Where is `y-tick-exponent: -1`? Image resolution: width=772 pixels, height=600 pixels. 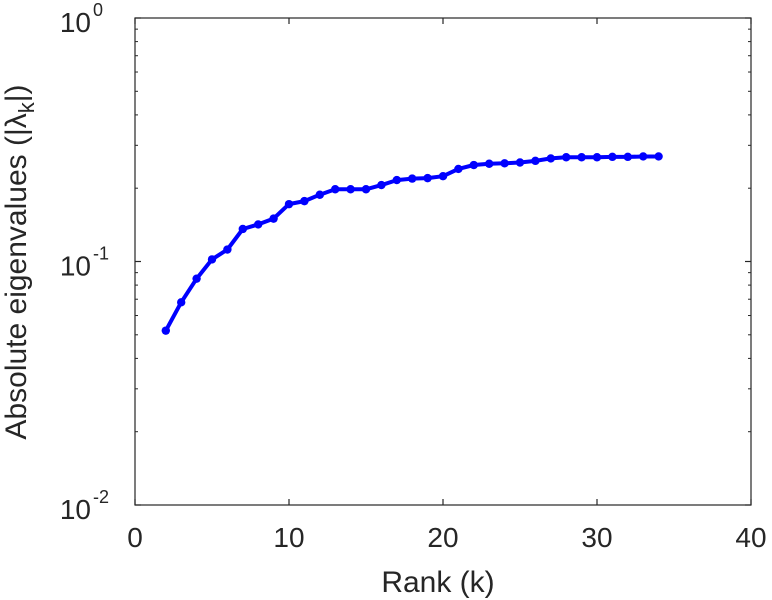 y-tick-exponent: -1 is located at coordinates (101, 254).